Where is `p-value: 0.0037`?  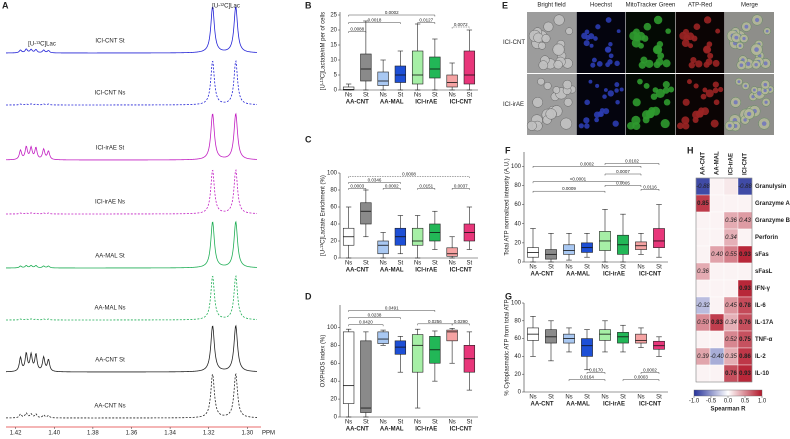 p-value: 0.0037 is located at coordinates (461, 185).